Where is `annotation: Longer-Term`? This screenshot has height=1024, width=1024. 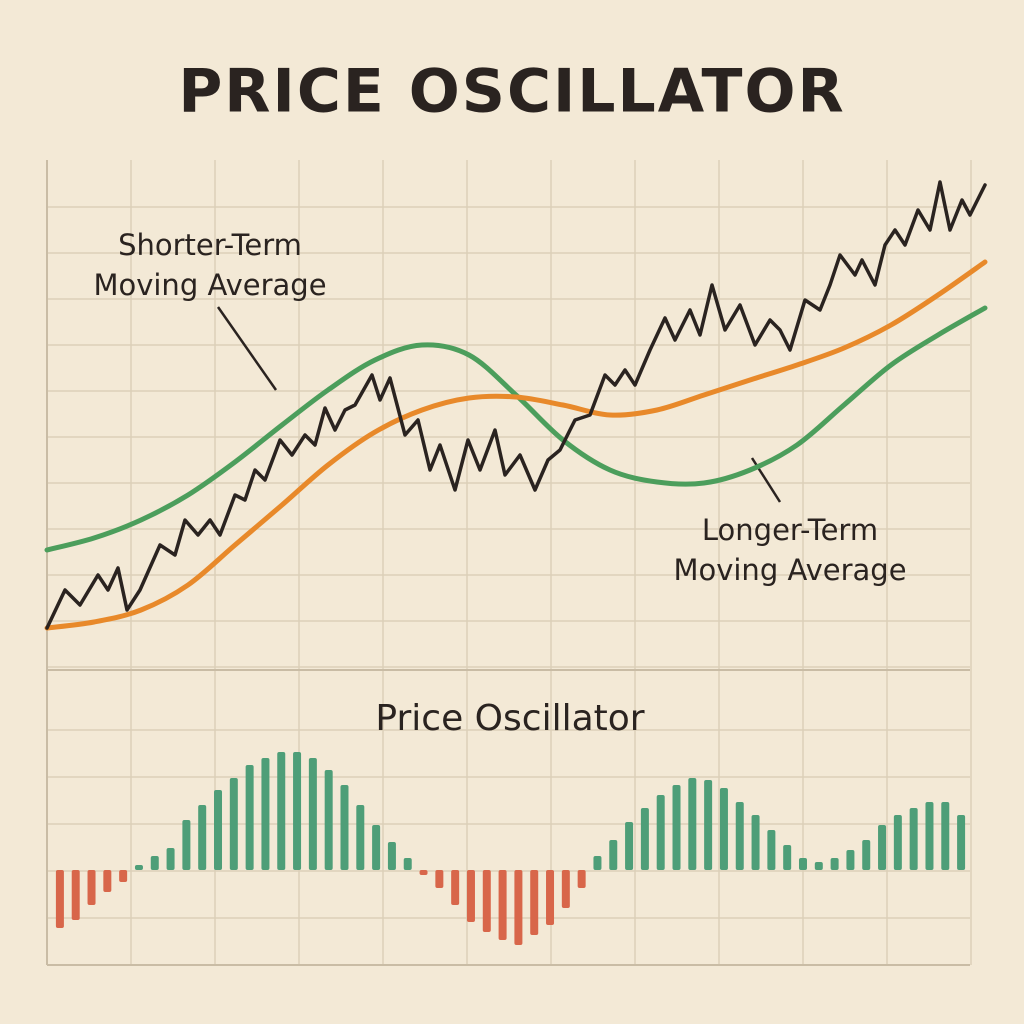 annotation: Longer-Term is located at coordinates (790, 530).